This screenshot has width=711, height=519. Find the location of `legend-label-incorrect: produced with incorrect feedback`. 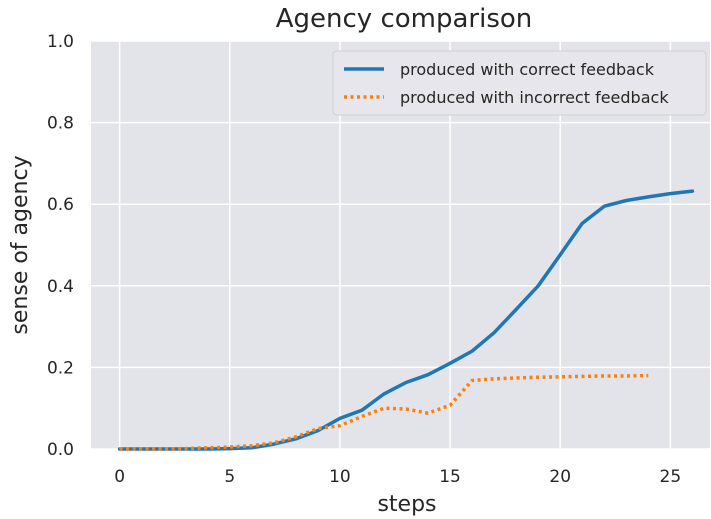

legend-label-incorrect: produced with incorrect feedback is located at coordinates (534, 97).